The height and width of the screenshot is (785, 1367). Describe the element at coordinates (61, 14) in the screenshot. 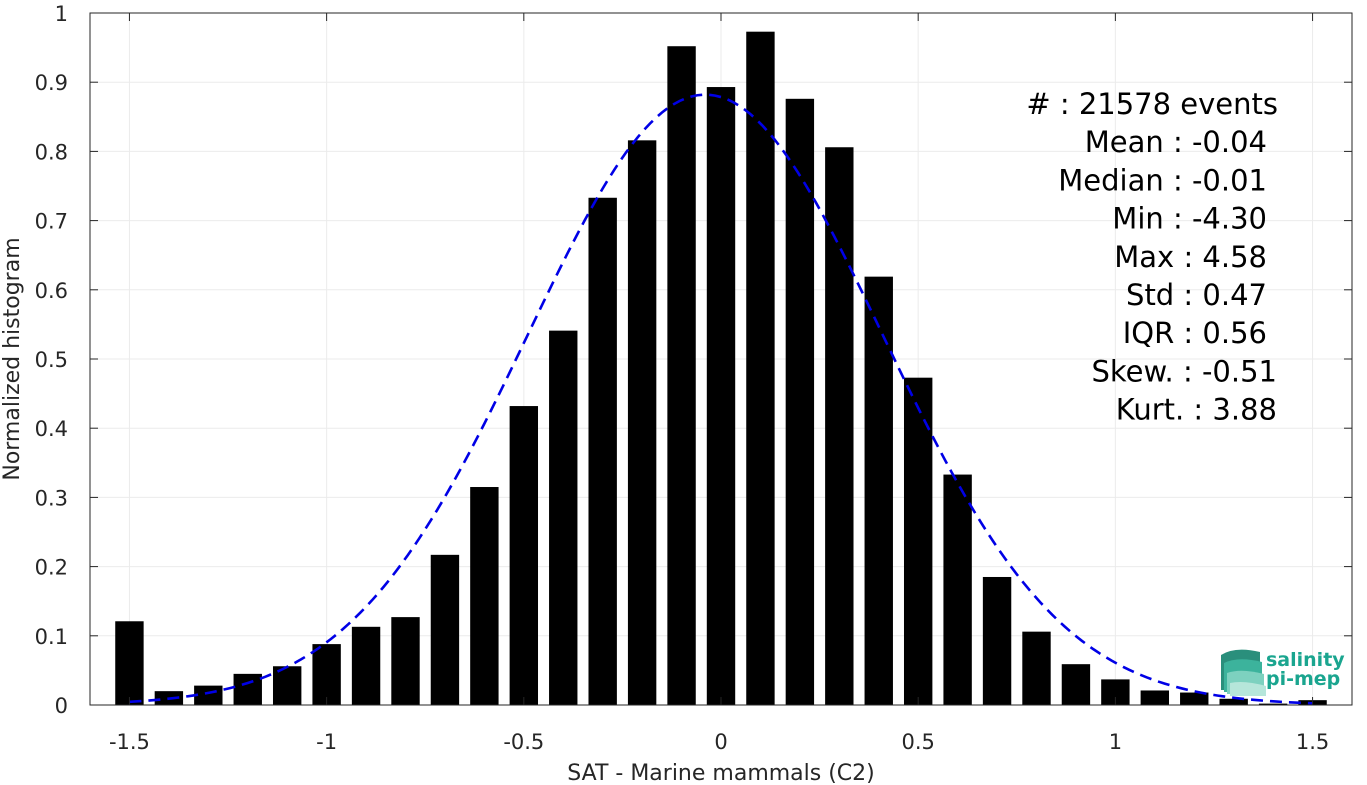

I see `y-tick-label-10: 1` at that location.